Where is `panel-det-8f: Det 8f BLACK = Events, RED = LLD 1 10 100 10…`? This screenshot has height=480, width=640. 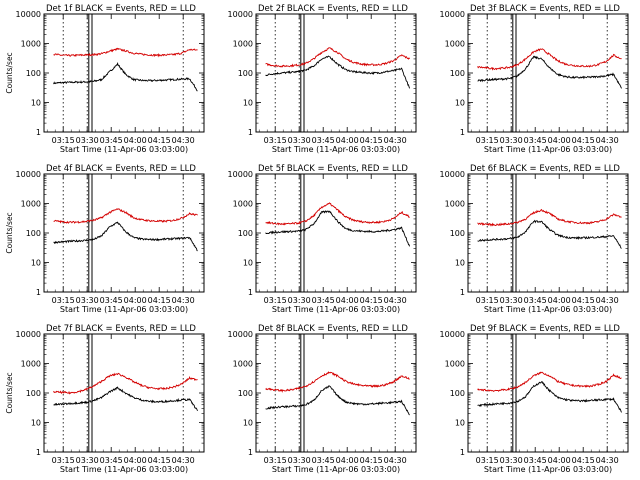 panel-det-8f: Det 8f BLACK = Events, RED = LLD 1 10 100 10… is located at coordinates (322, 399).